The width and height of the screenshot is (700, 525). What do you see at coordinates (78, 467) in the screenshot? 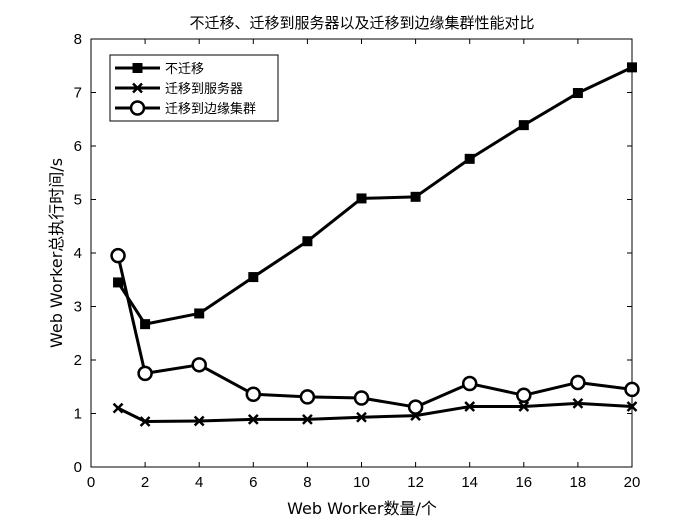
I see `y-tick-label: 0` at bounding box center [78, 467].